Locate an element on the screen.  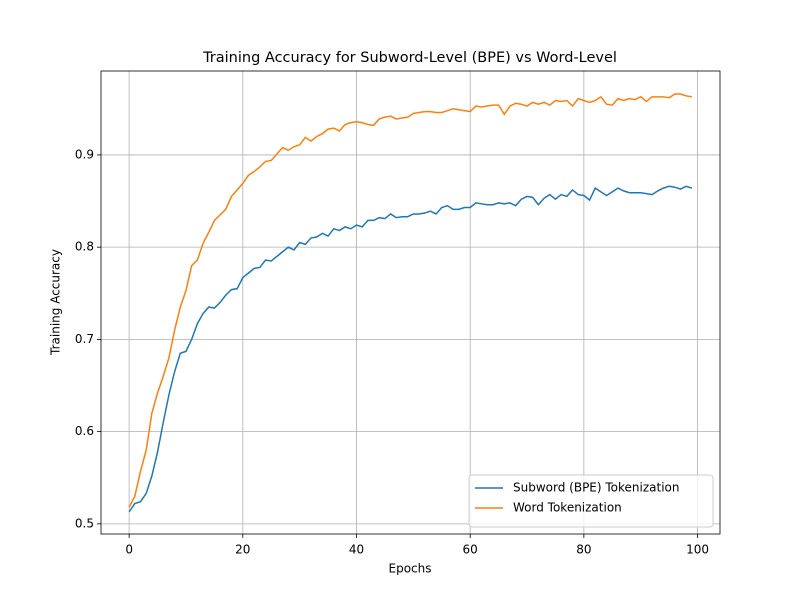
y-tick-label: 0.7 is located at coordinates (84, 339).